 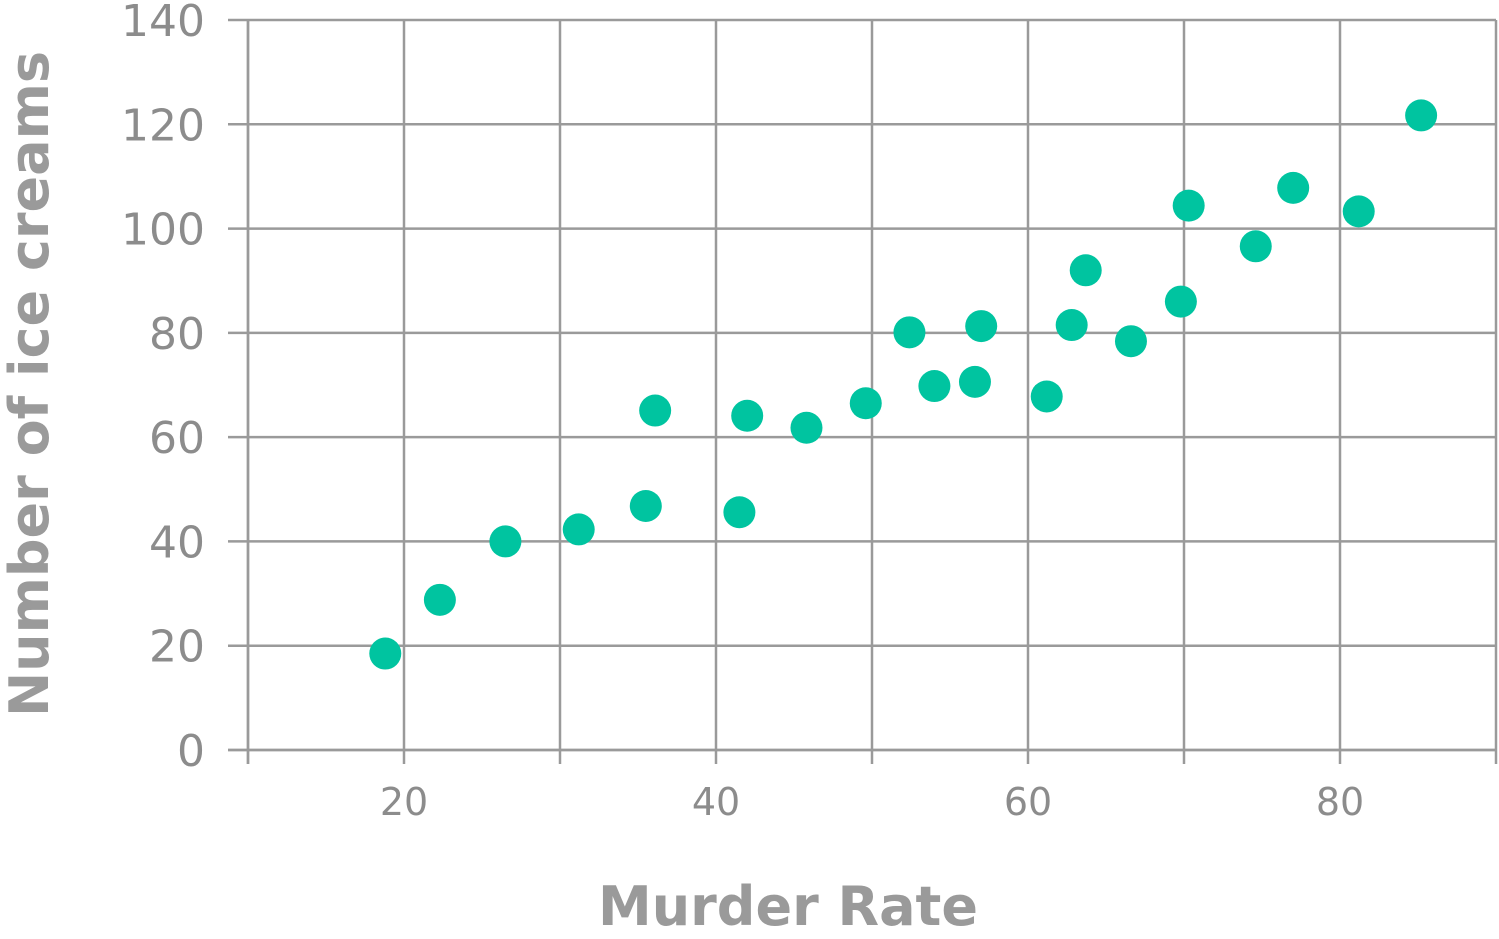 I want to click on y-axis-title: Number of ice creams, so click(x=30, y=384).